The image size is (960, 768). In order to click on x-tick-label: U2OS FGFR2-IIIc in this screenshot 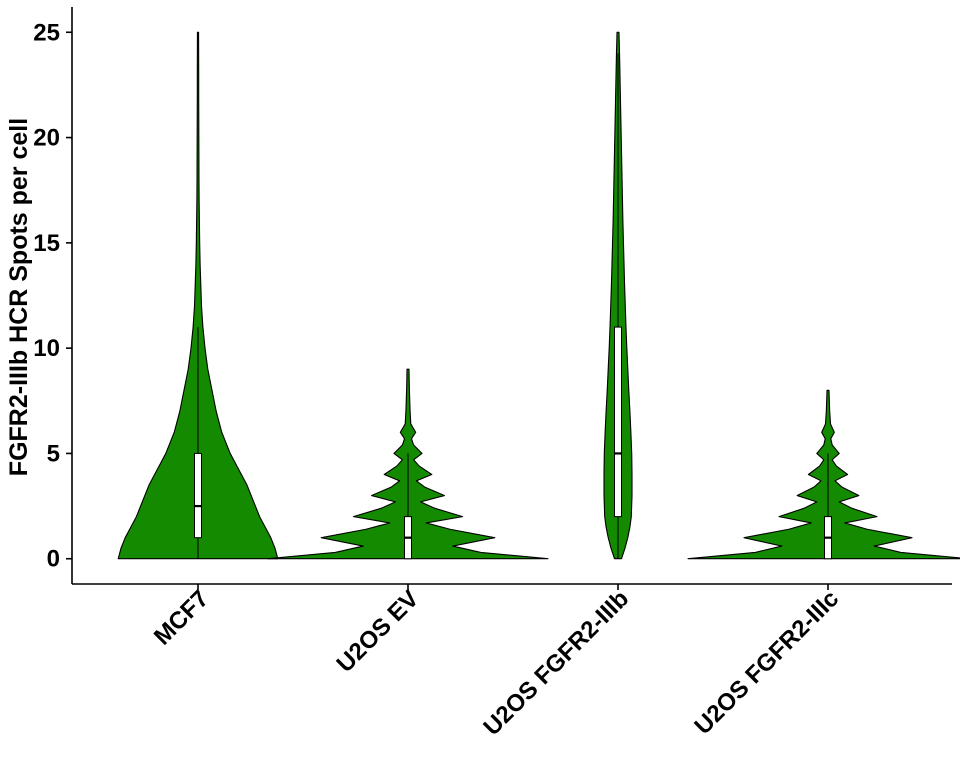, I will do `click(766, 662)`.